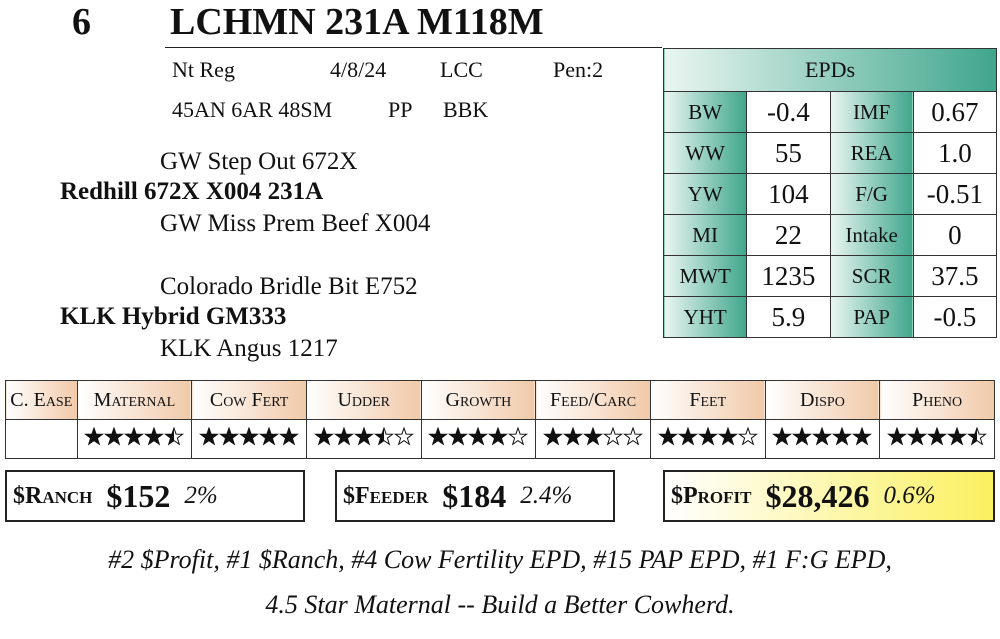 The image size is (1000, 639). Describe the element at coordinates (138, 495) in the screenshot. I see `index-value: $152` at that location.